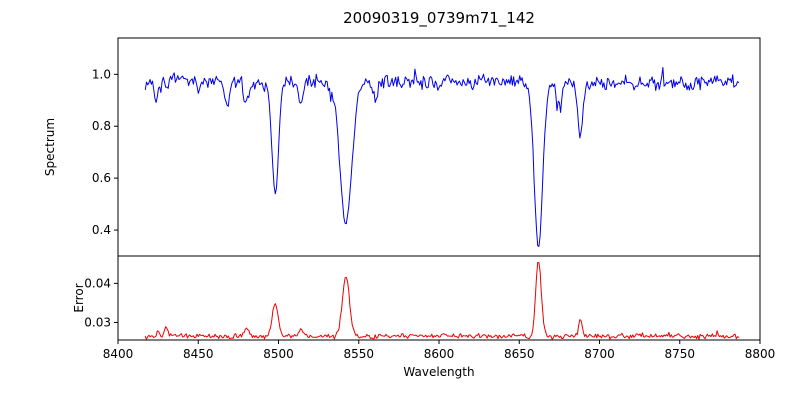  I want to click on error-line, so click(442, 301).